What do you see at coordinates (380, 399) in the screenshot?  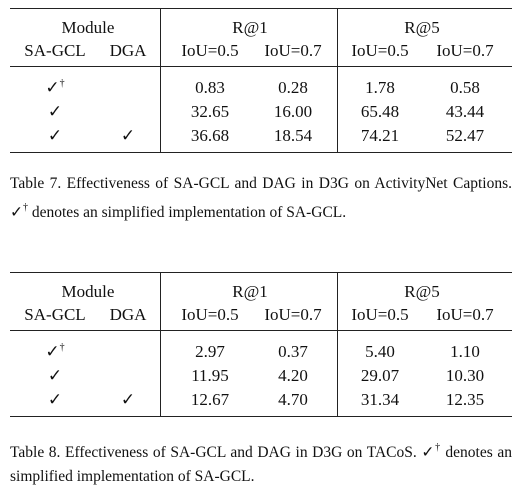 I see `value-cell: 31.34` at bounding box center [380, 399].